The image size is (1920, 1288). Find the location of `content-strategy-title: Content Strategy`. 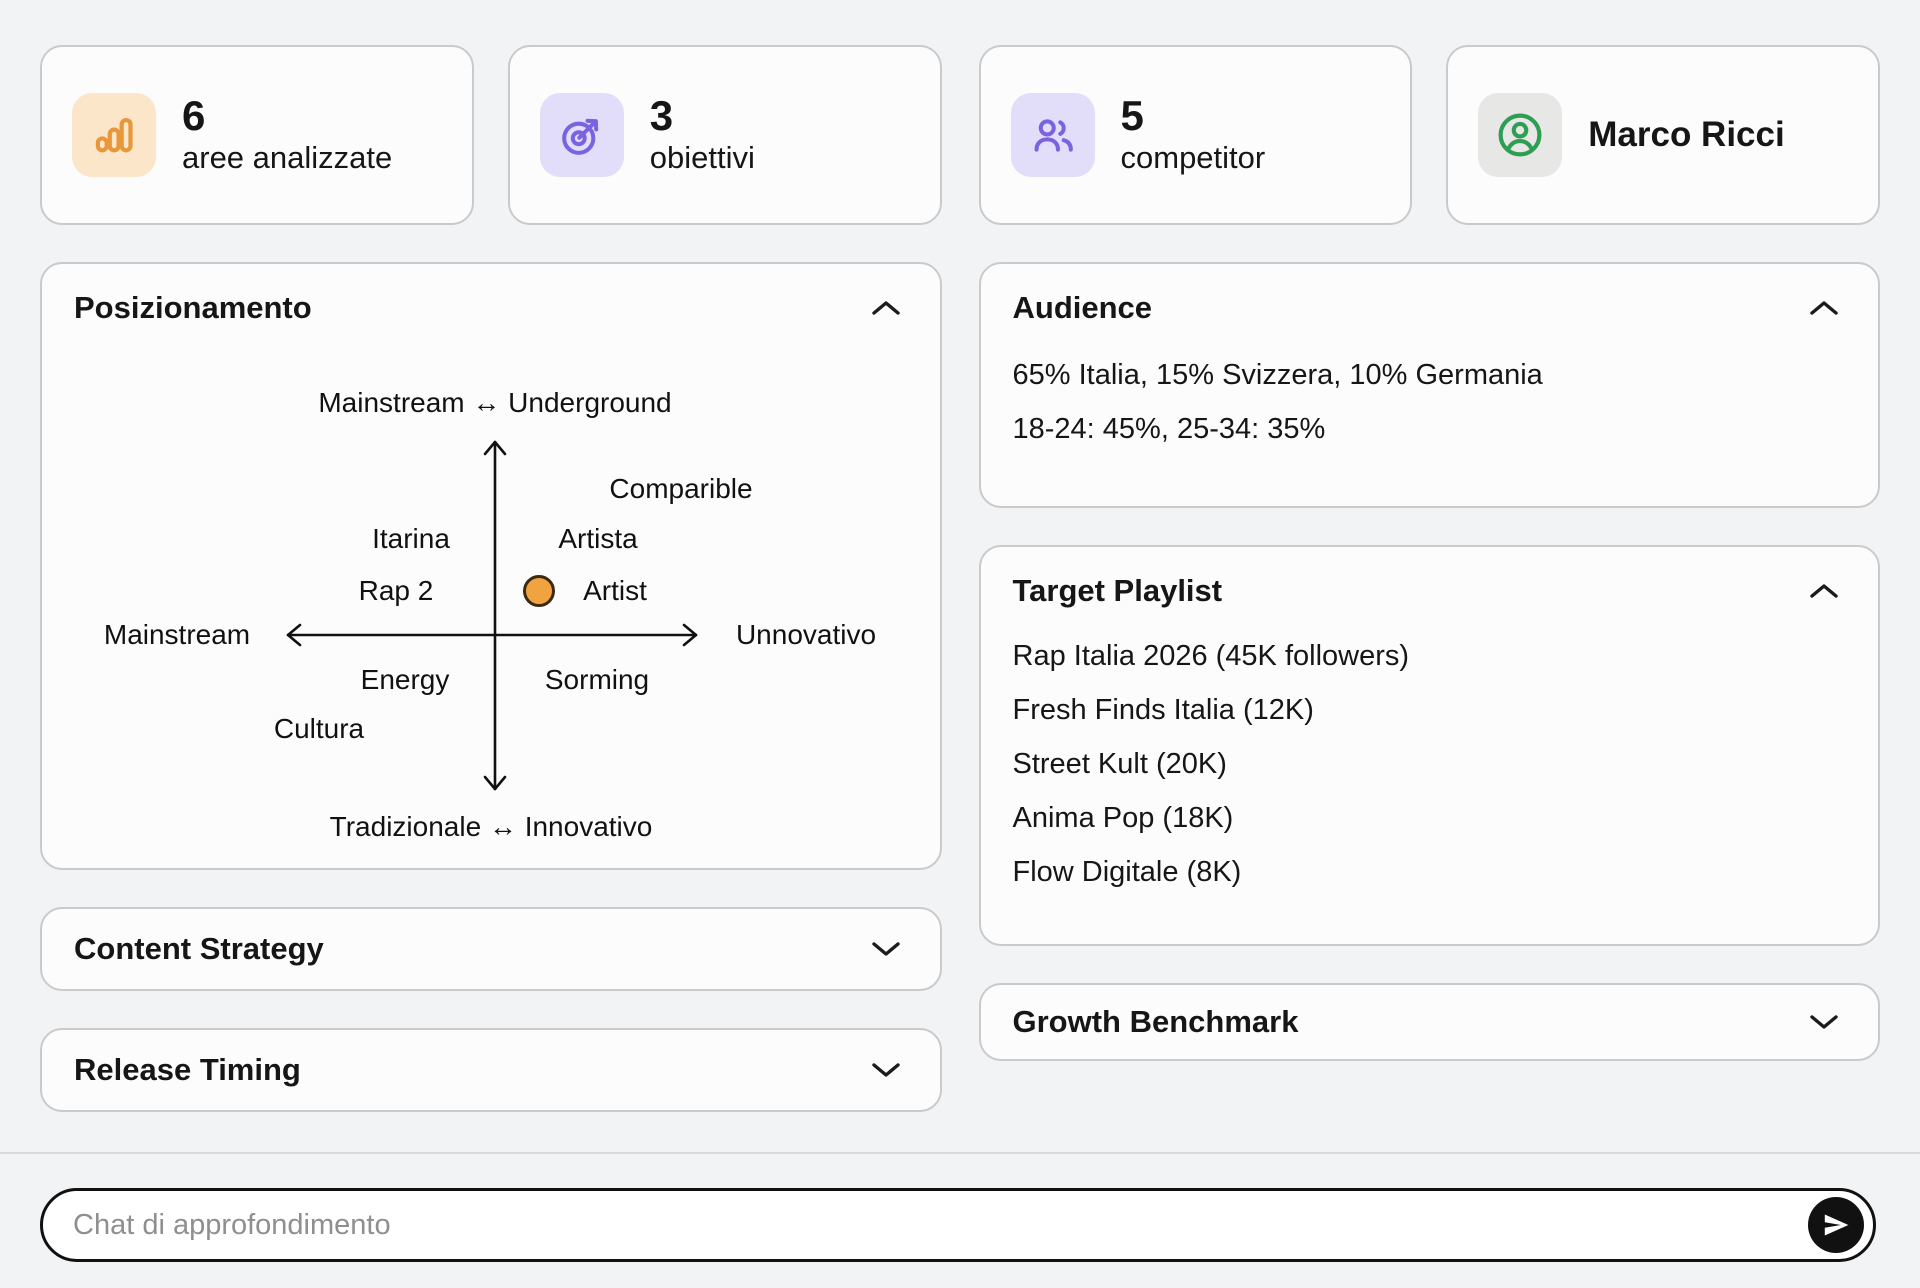

content-strategy-title: Content Strategy is located at coordinates (199, 948).